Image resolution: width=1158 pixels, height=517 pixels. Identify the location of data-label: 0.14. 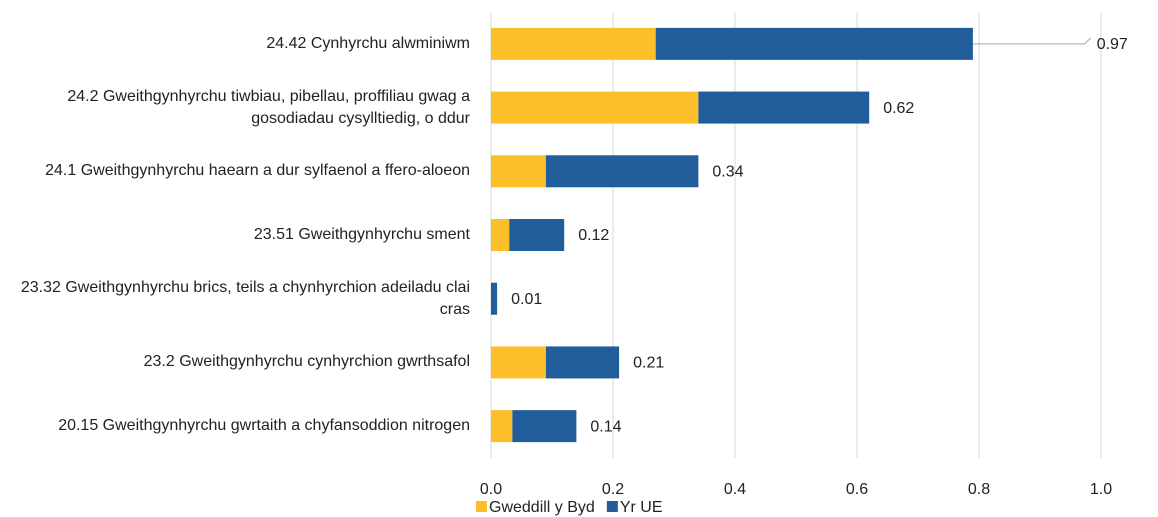
(605, 426).